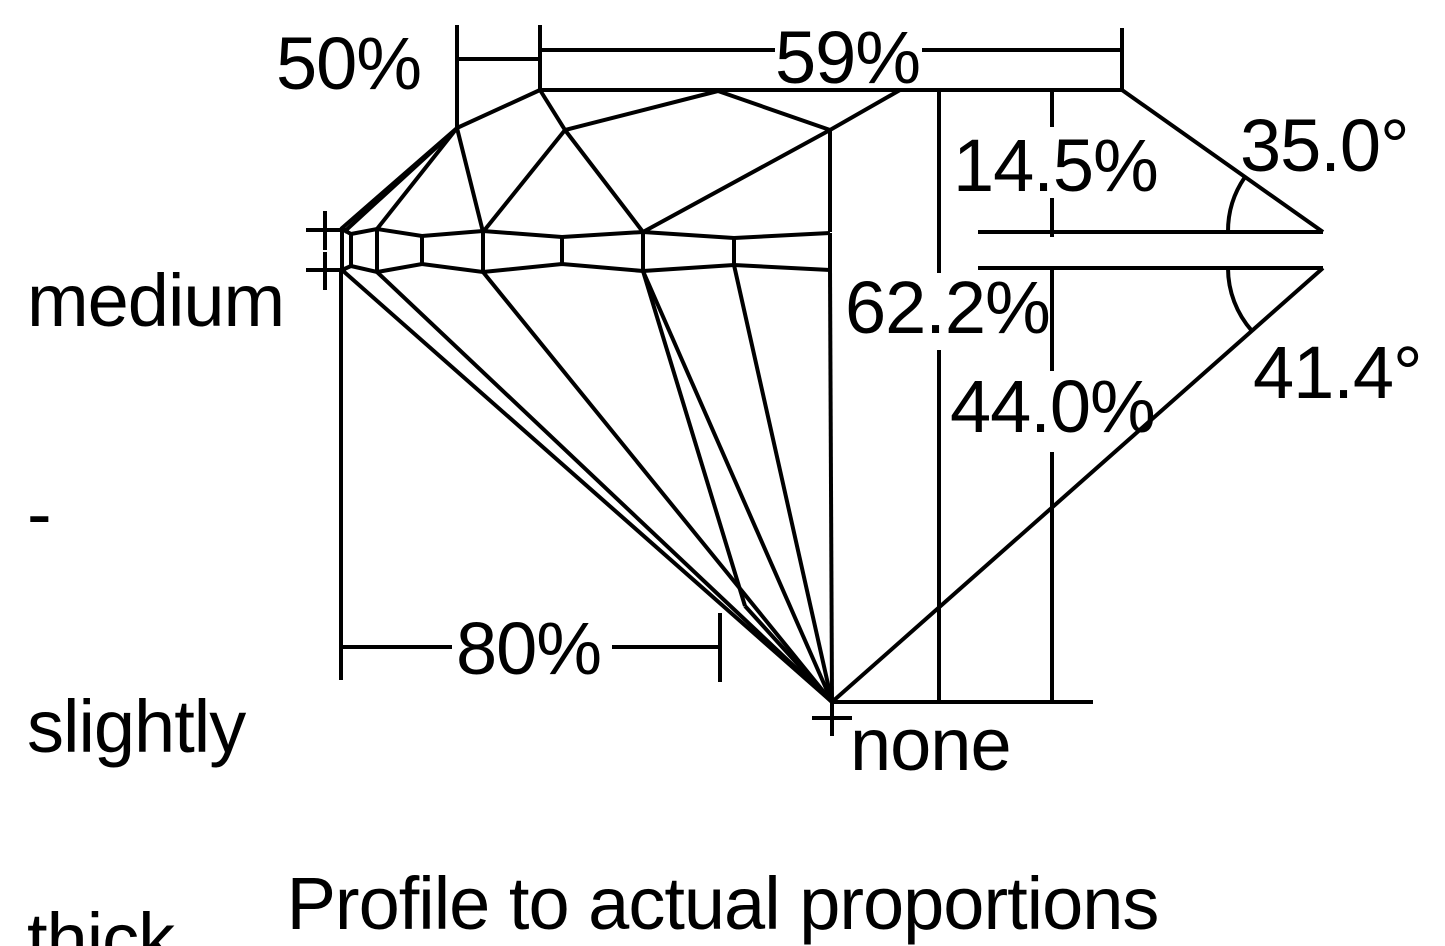  Describe the element at coordinates (529, 648) in the screenshot. I see `lower-girdle-label: 80%` at that location.